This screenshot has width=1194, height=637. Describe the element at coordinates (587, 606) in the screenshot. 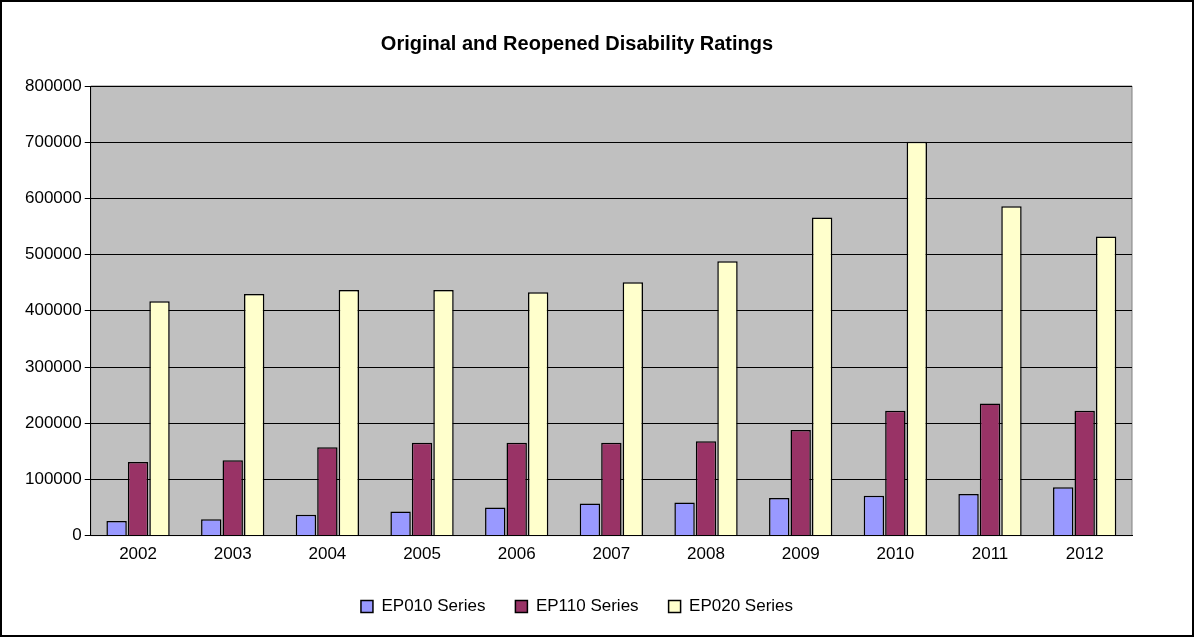

I see `legend-label: EP110 Series` at that location.